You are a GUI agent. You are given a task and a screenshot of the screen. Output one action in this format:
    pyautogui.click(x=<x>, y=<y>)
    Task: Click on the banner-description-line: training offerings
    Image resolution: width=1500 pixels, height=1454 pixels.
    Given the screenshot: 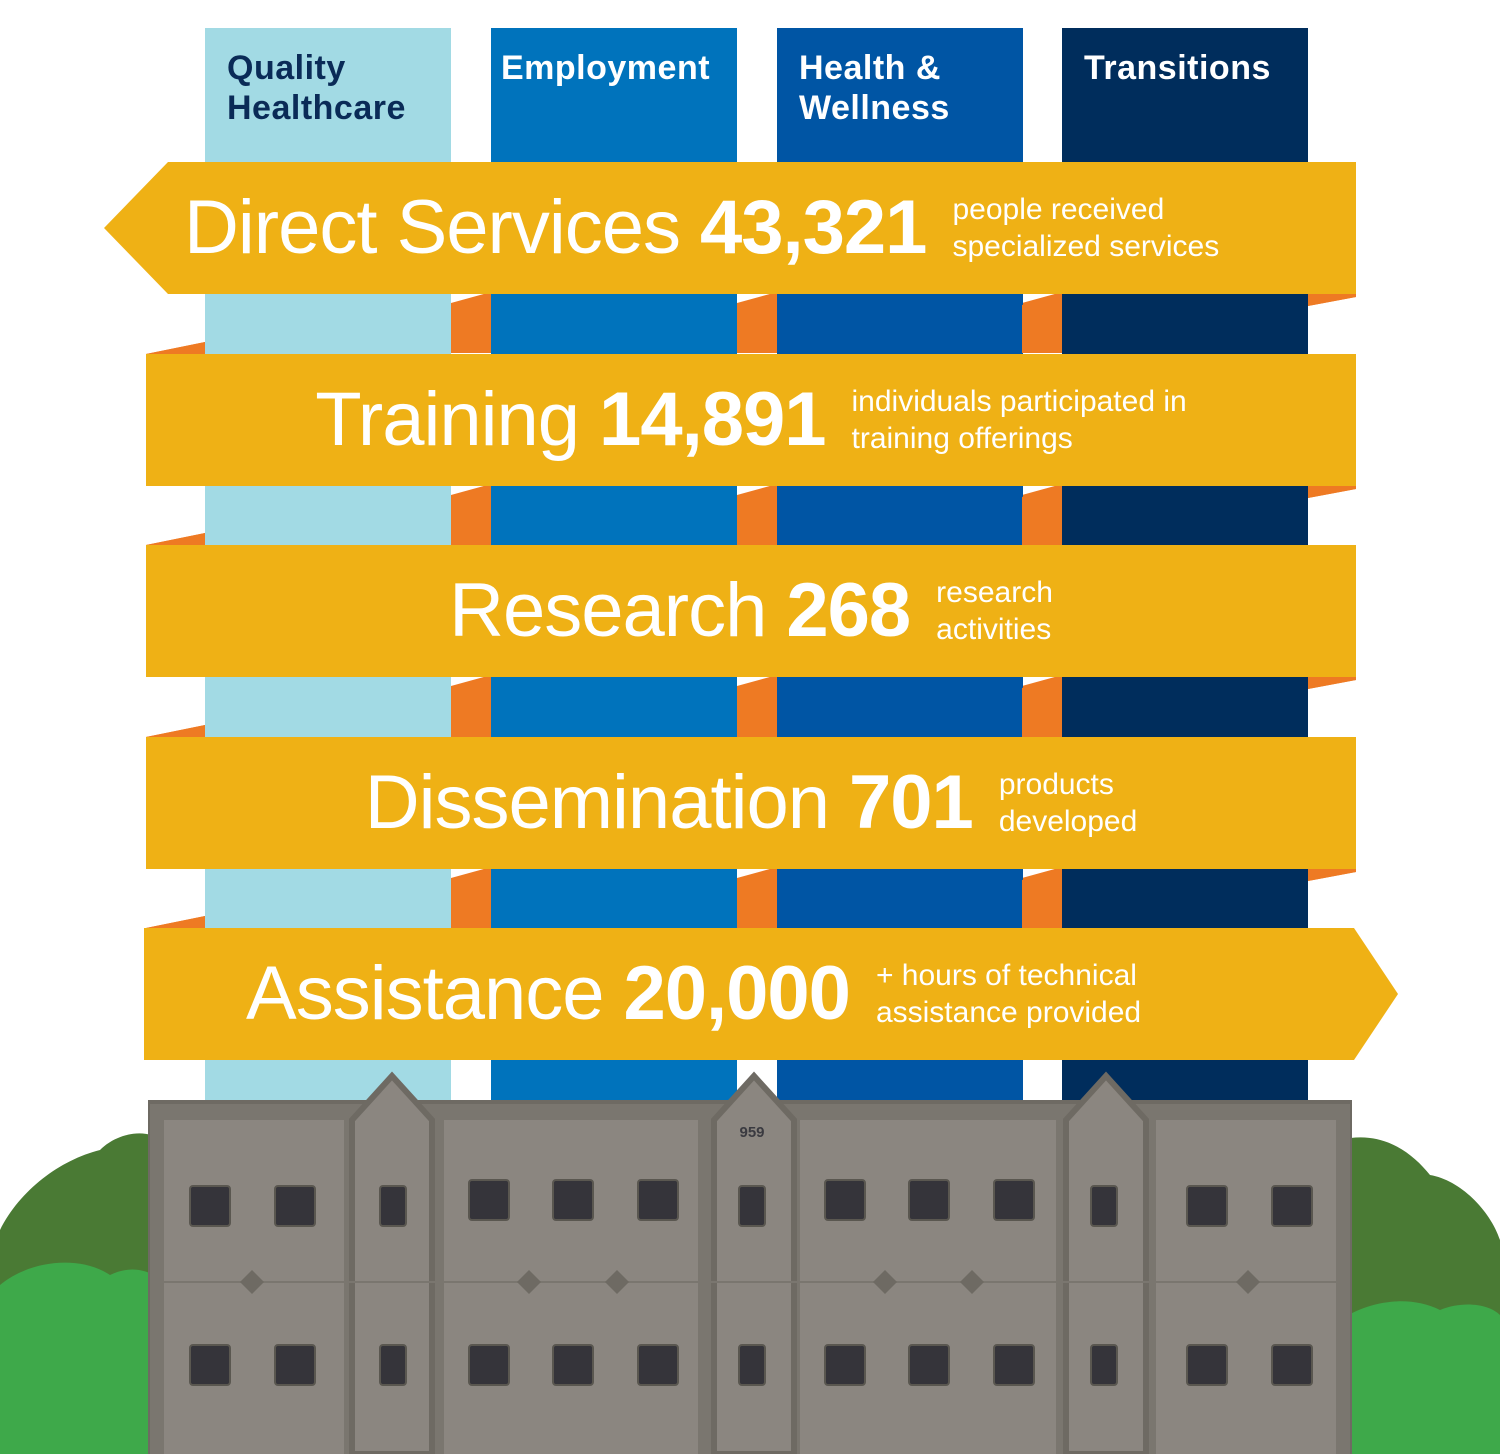 What is the action you would take?
    pyautogui.click(x=962, y=438)
    